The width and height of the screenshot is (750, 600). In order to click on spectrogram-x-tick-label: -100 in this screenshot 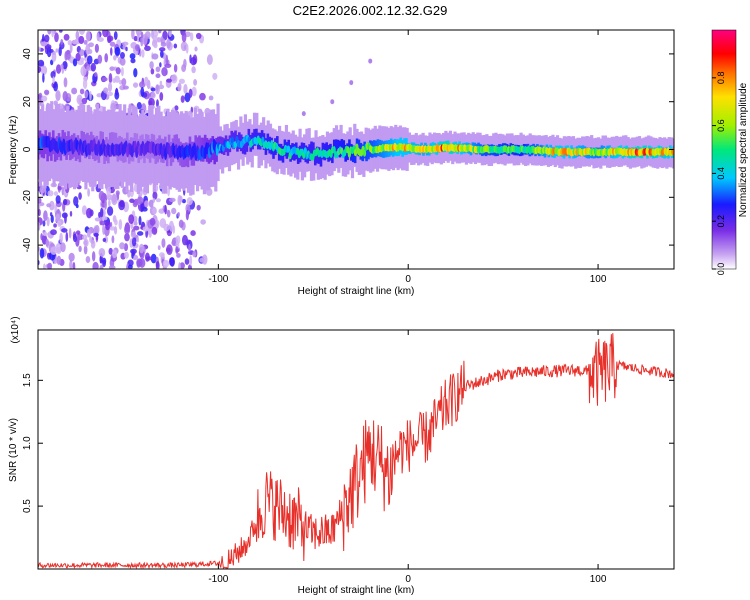, I will do `click(218, 279)`.